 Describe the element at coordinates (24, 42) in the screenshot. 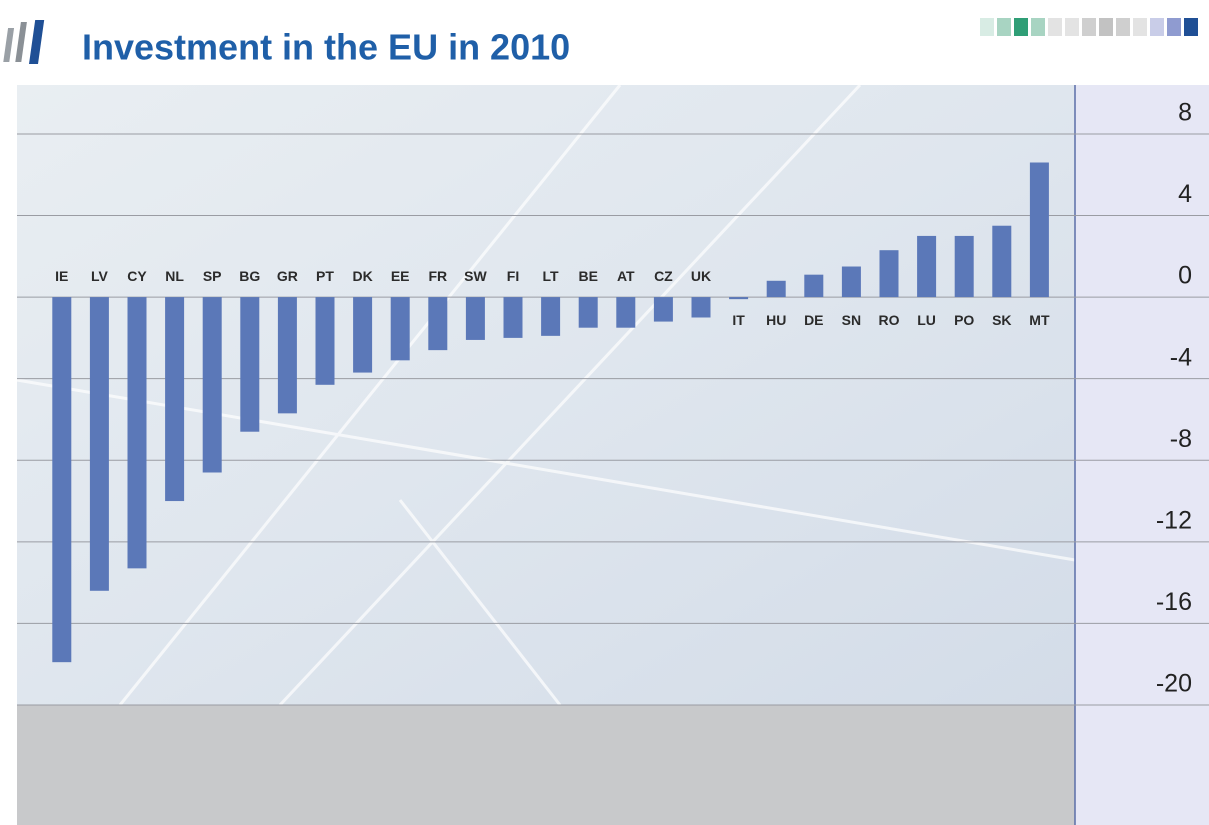

I see `logo` at that location.